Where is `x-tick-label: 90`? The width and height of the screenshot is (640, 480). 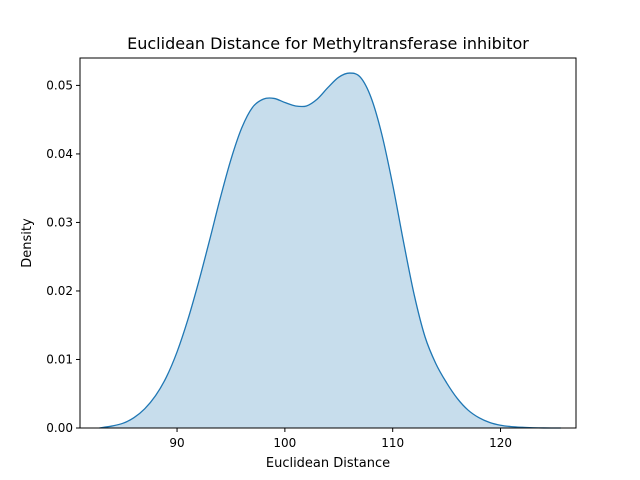 x-tick-label: 90 is located at coordinates (176, 443).